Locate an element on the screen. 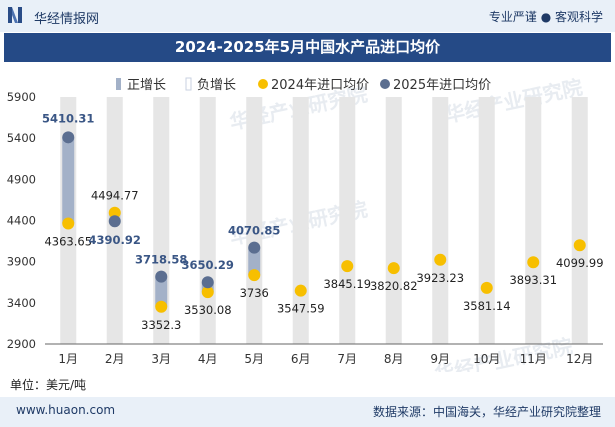 The width and height of the screenshot is (615, 427). footer-url: www.huaon.com is located at coordinates (66, 410).